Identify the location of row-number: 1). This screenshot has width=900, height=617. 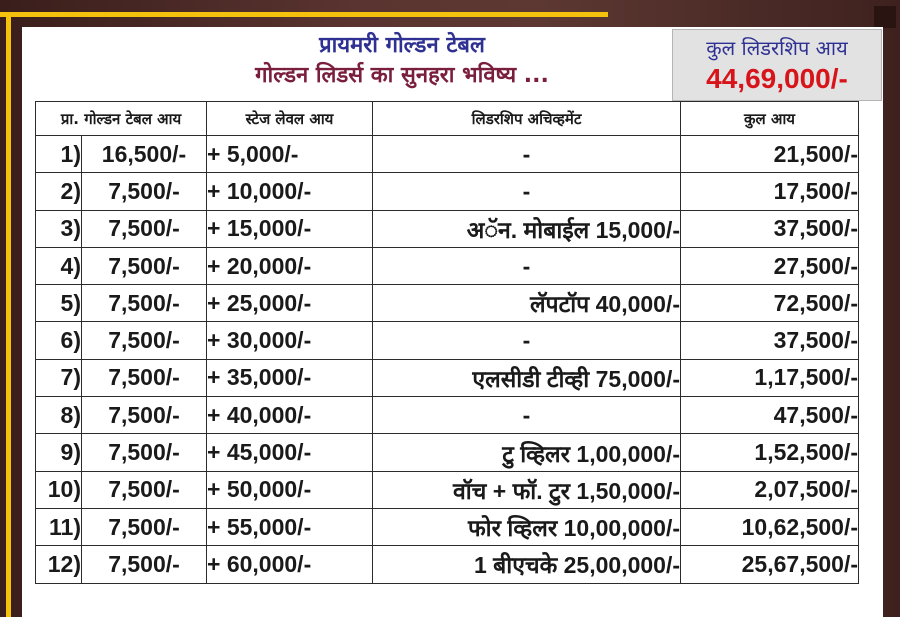
(58, 154).